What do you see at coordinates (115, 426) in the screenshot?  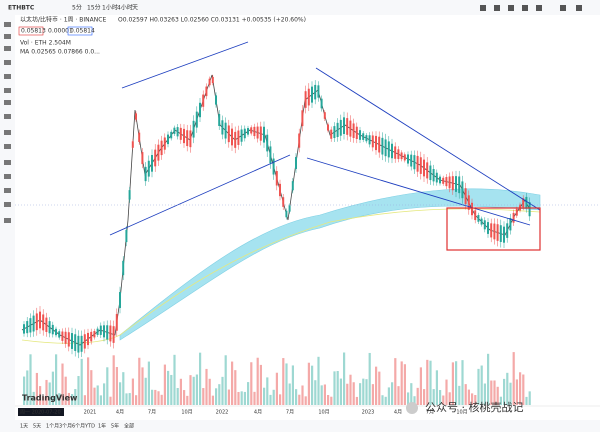 I see `range-button: 5年` at bounding box center [115, 426].